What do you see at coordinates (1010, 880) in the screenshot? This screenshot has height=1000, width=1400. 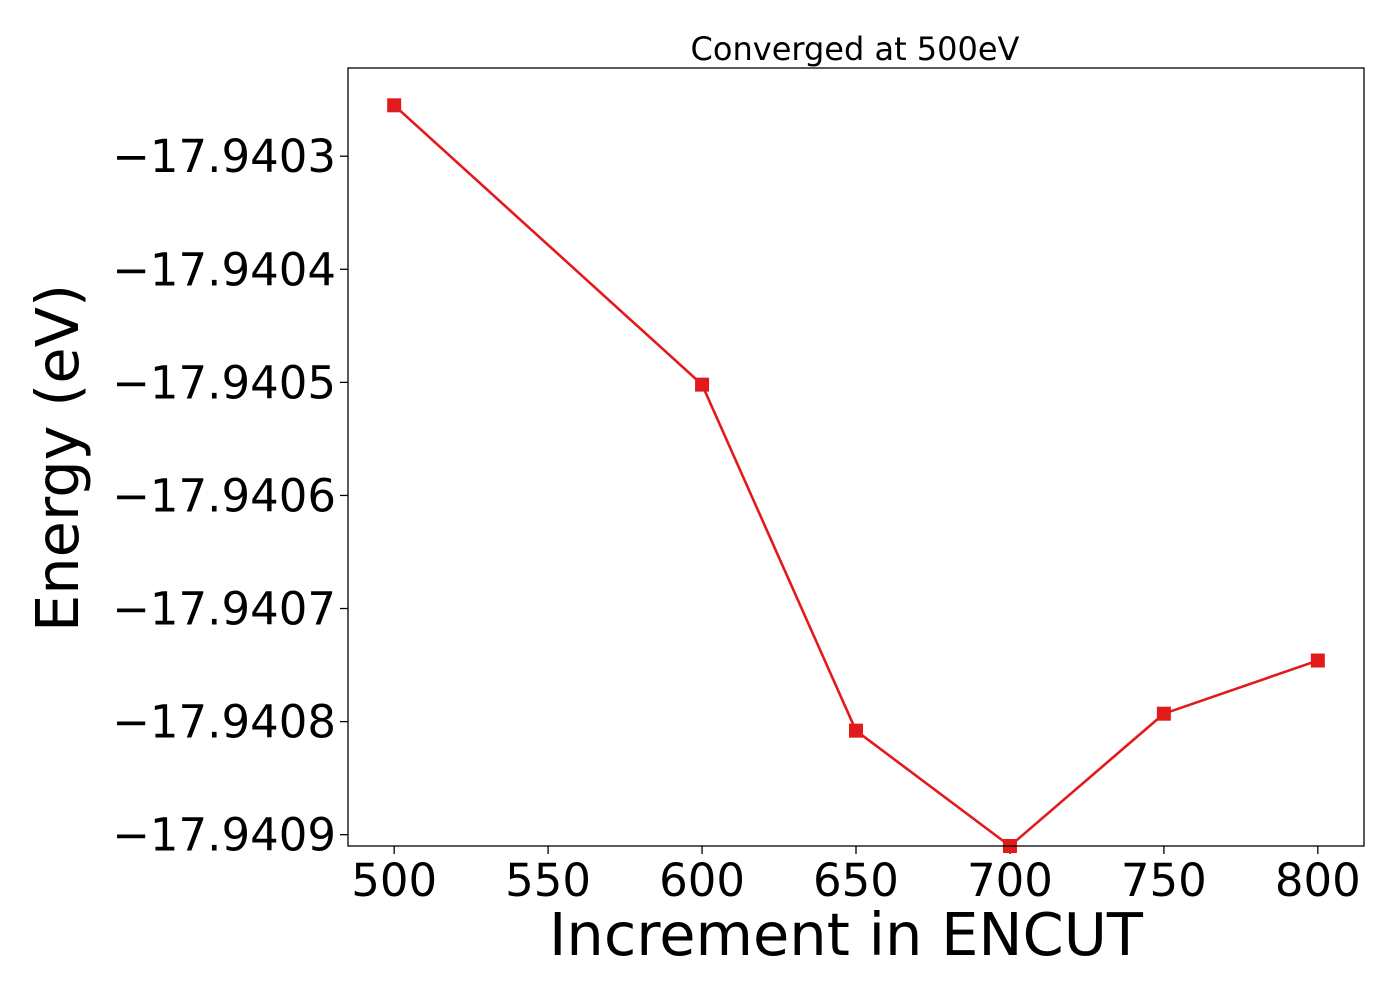 I see `x-tick-label: 700` at bounding box center [1010, 880].